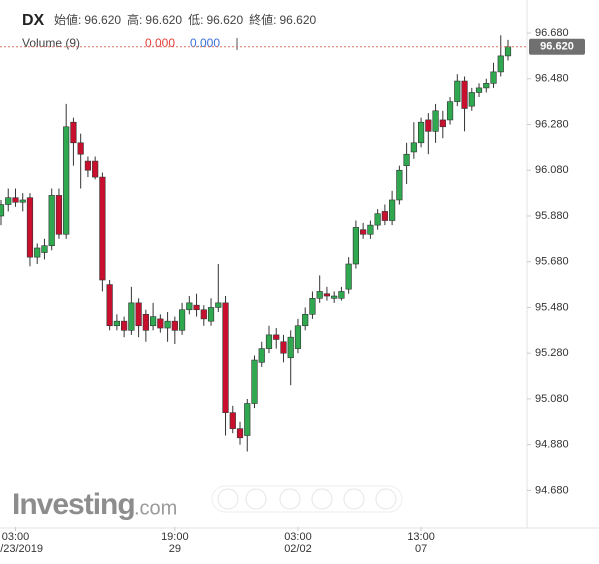 Image resolution: width=599 pixels, height=564 pixels. Describe the element at coordinates (262, 19) in the screenshot. I see `field-label: 終値:` at that location.